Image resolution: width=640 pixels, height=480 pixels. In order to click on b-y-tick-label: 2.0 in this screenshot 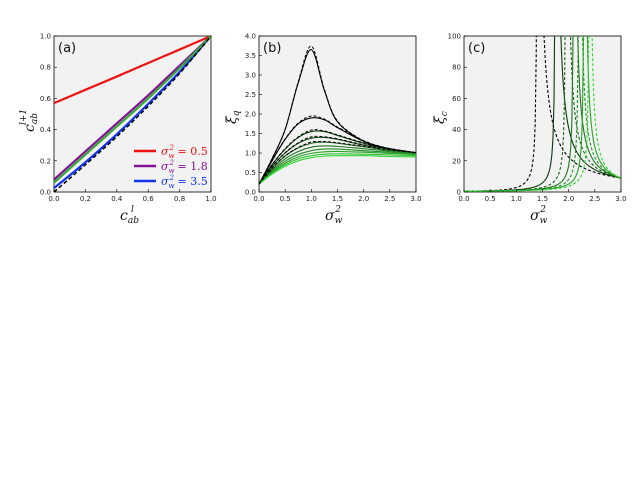, I will do `click(250, 115)`.